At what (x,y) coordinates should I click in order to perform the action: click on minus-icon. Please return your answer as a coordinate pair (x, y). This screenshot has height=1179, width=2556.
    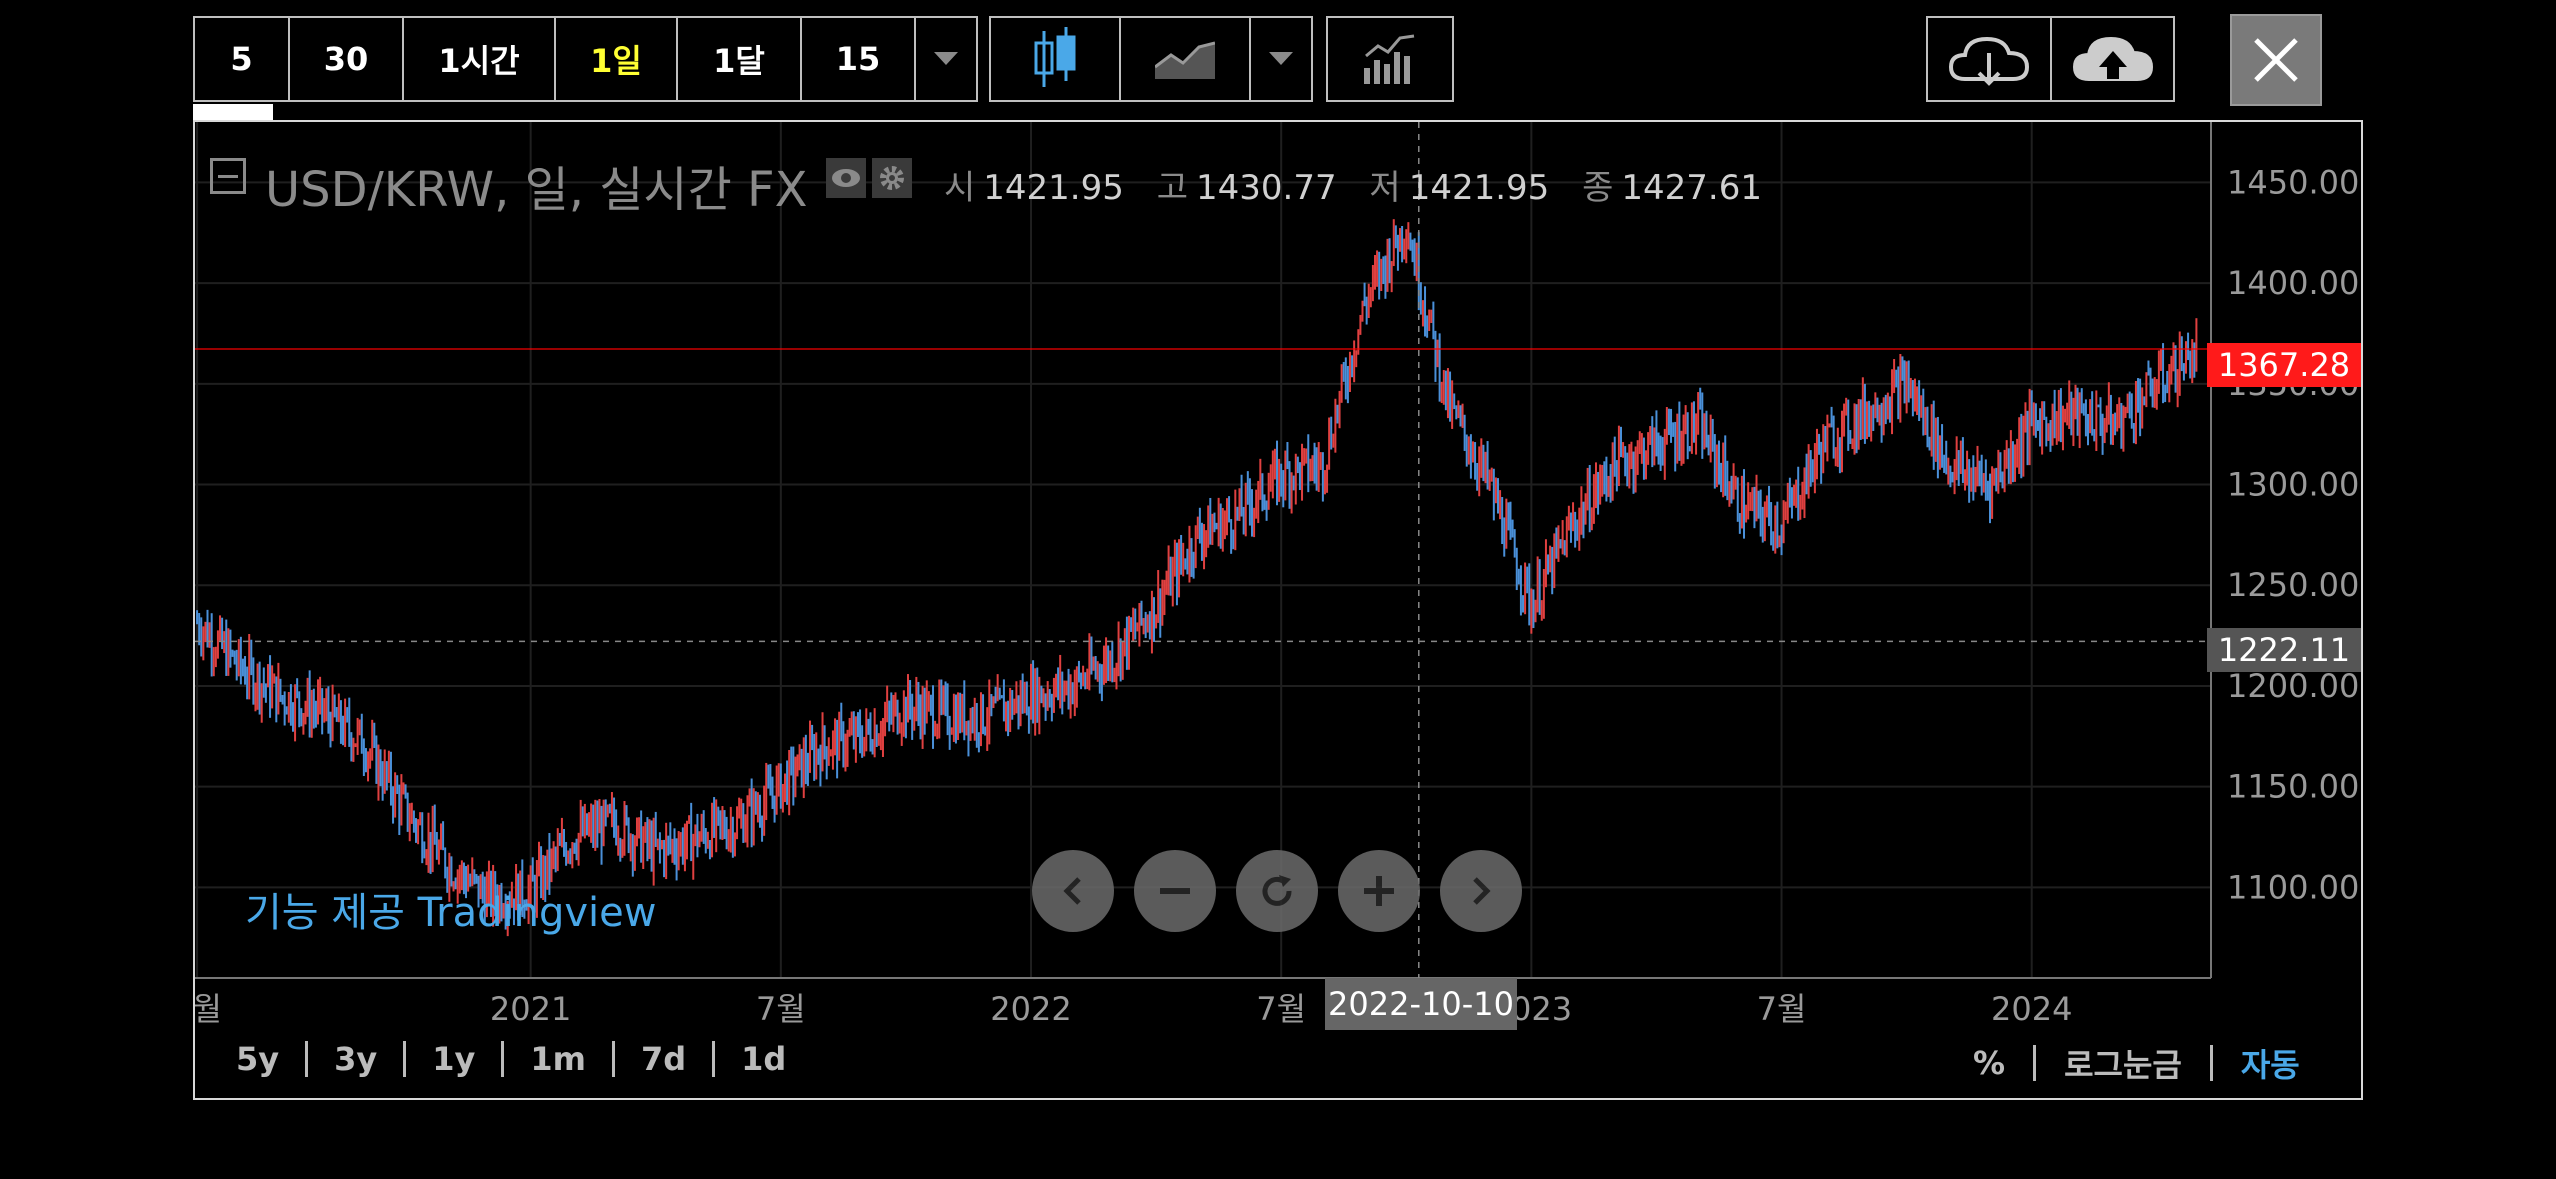
    Looking at the image, I should click on (1175, 891).